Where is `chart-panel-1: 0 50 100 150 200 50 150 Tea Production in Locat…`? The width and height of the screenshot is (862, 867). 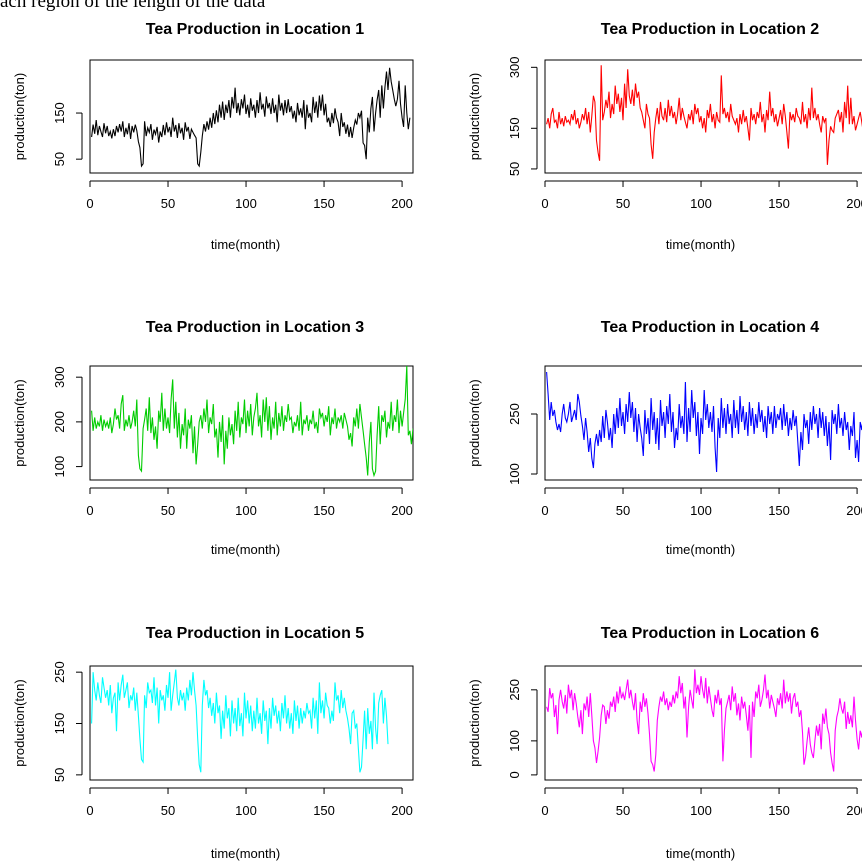
chart-panel-1: 0 50 100 150 200 50 150 Tea Production in Locat… is located at coordinates (213, 136).